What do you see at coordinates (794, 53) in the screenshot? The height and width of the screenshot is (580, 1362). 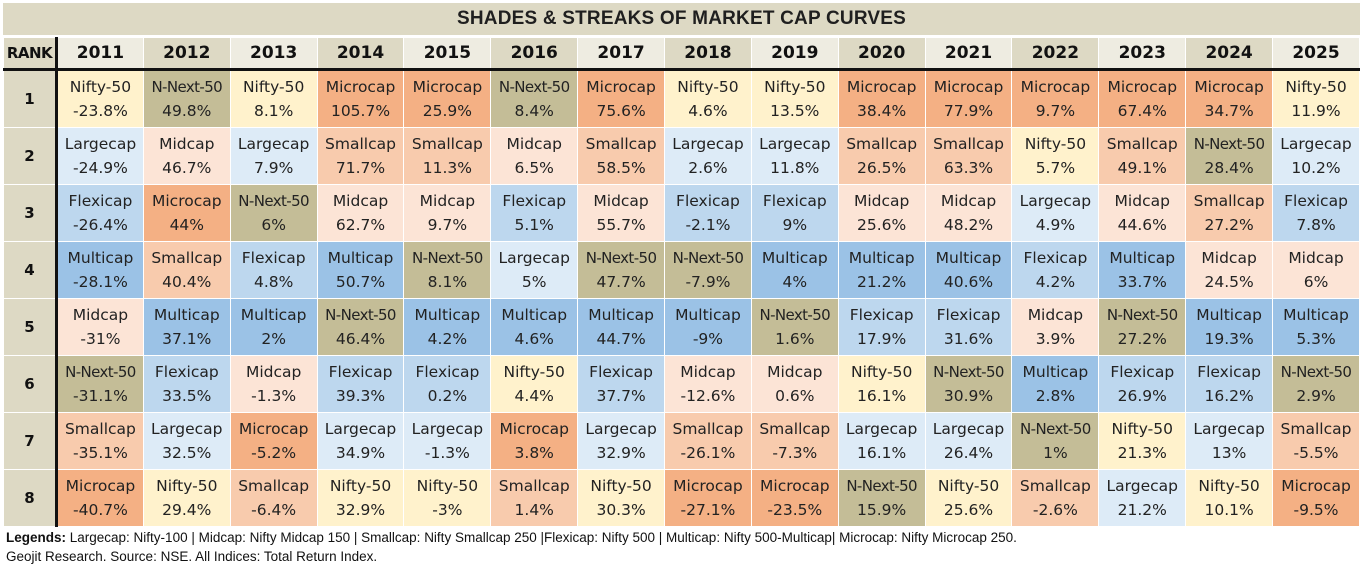 I see `year-header: 2019` at bounding box center [794, 53].